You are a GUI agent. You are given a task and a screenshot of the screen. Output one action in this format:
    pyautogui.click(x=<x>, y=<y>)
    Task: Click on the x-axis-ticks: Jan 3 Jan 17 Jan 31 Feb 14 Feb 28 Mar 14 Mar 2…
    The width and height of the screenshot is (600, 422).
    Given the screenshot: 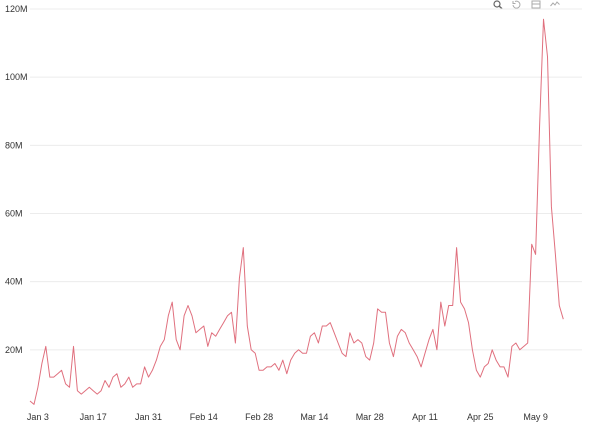 What is the action you would take?
    pyautogui.click(x=287, y=417)
    